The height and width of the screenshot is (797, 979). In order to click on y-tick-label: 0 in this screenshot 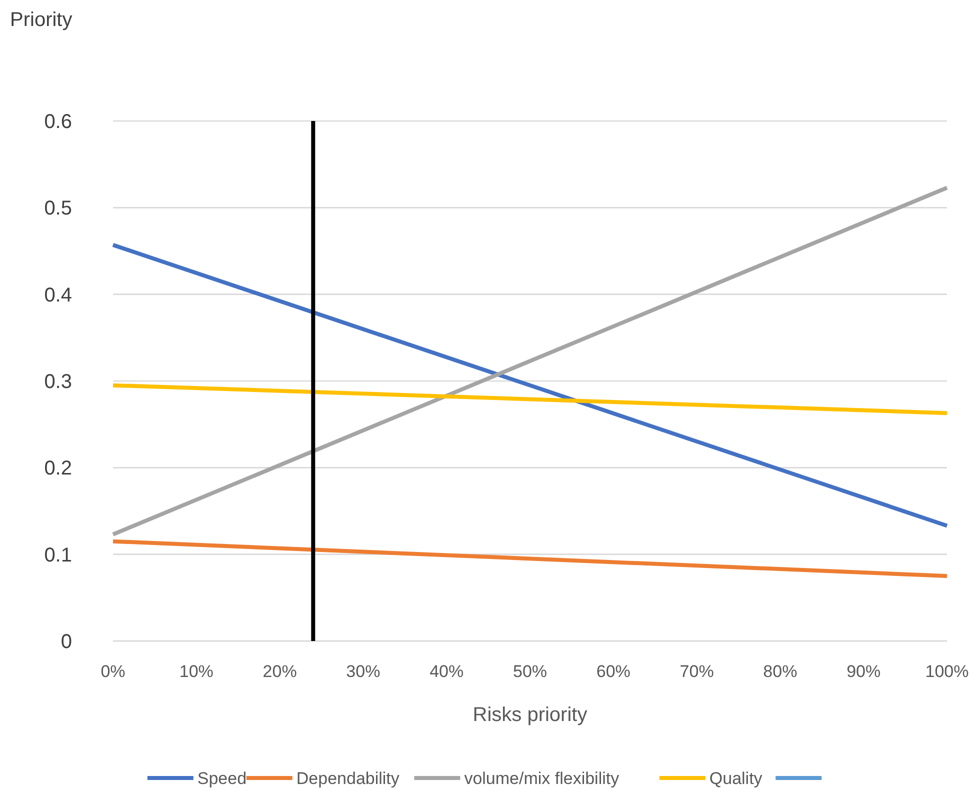, I will do `click(66, 642)`.